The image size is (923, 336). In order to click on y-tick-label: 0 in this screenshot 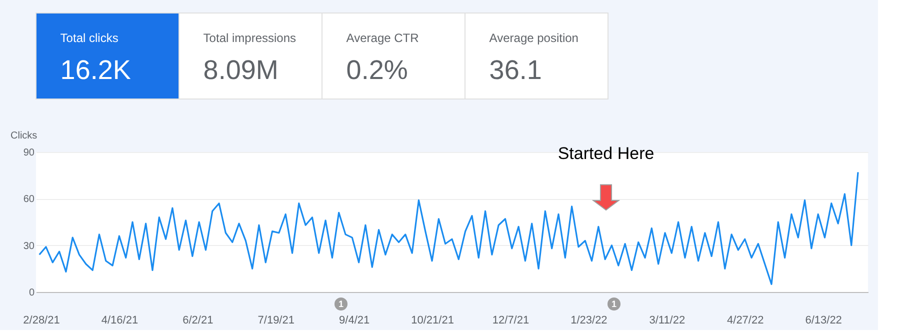, I will do `click(31, 293)`.